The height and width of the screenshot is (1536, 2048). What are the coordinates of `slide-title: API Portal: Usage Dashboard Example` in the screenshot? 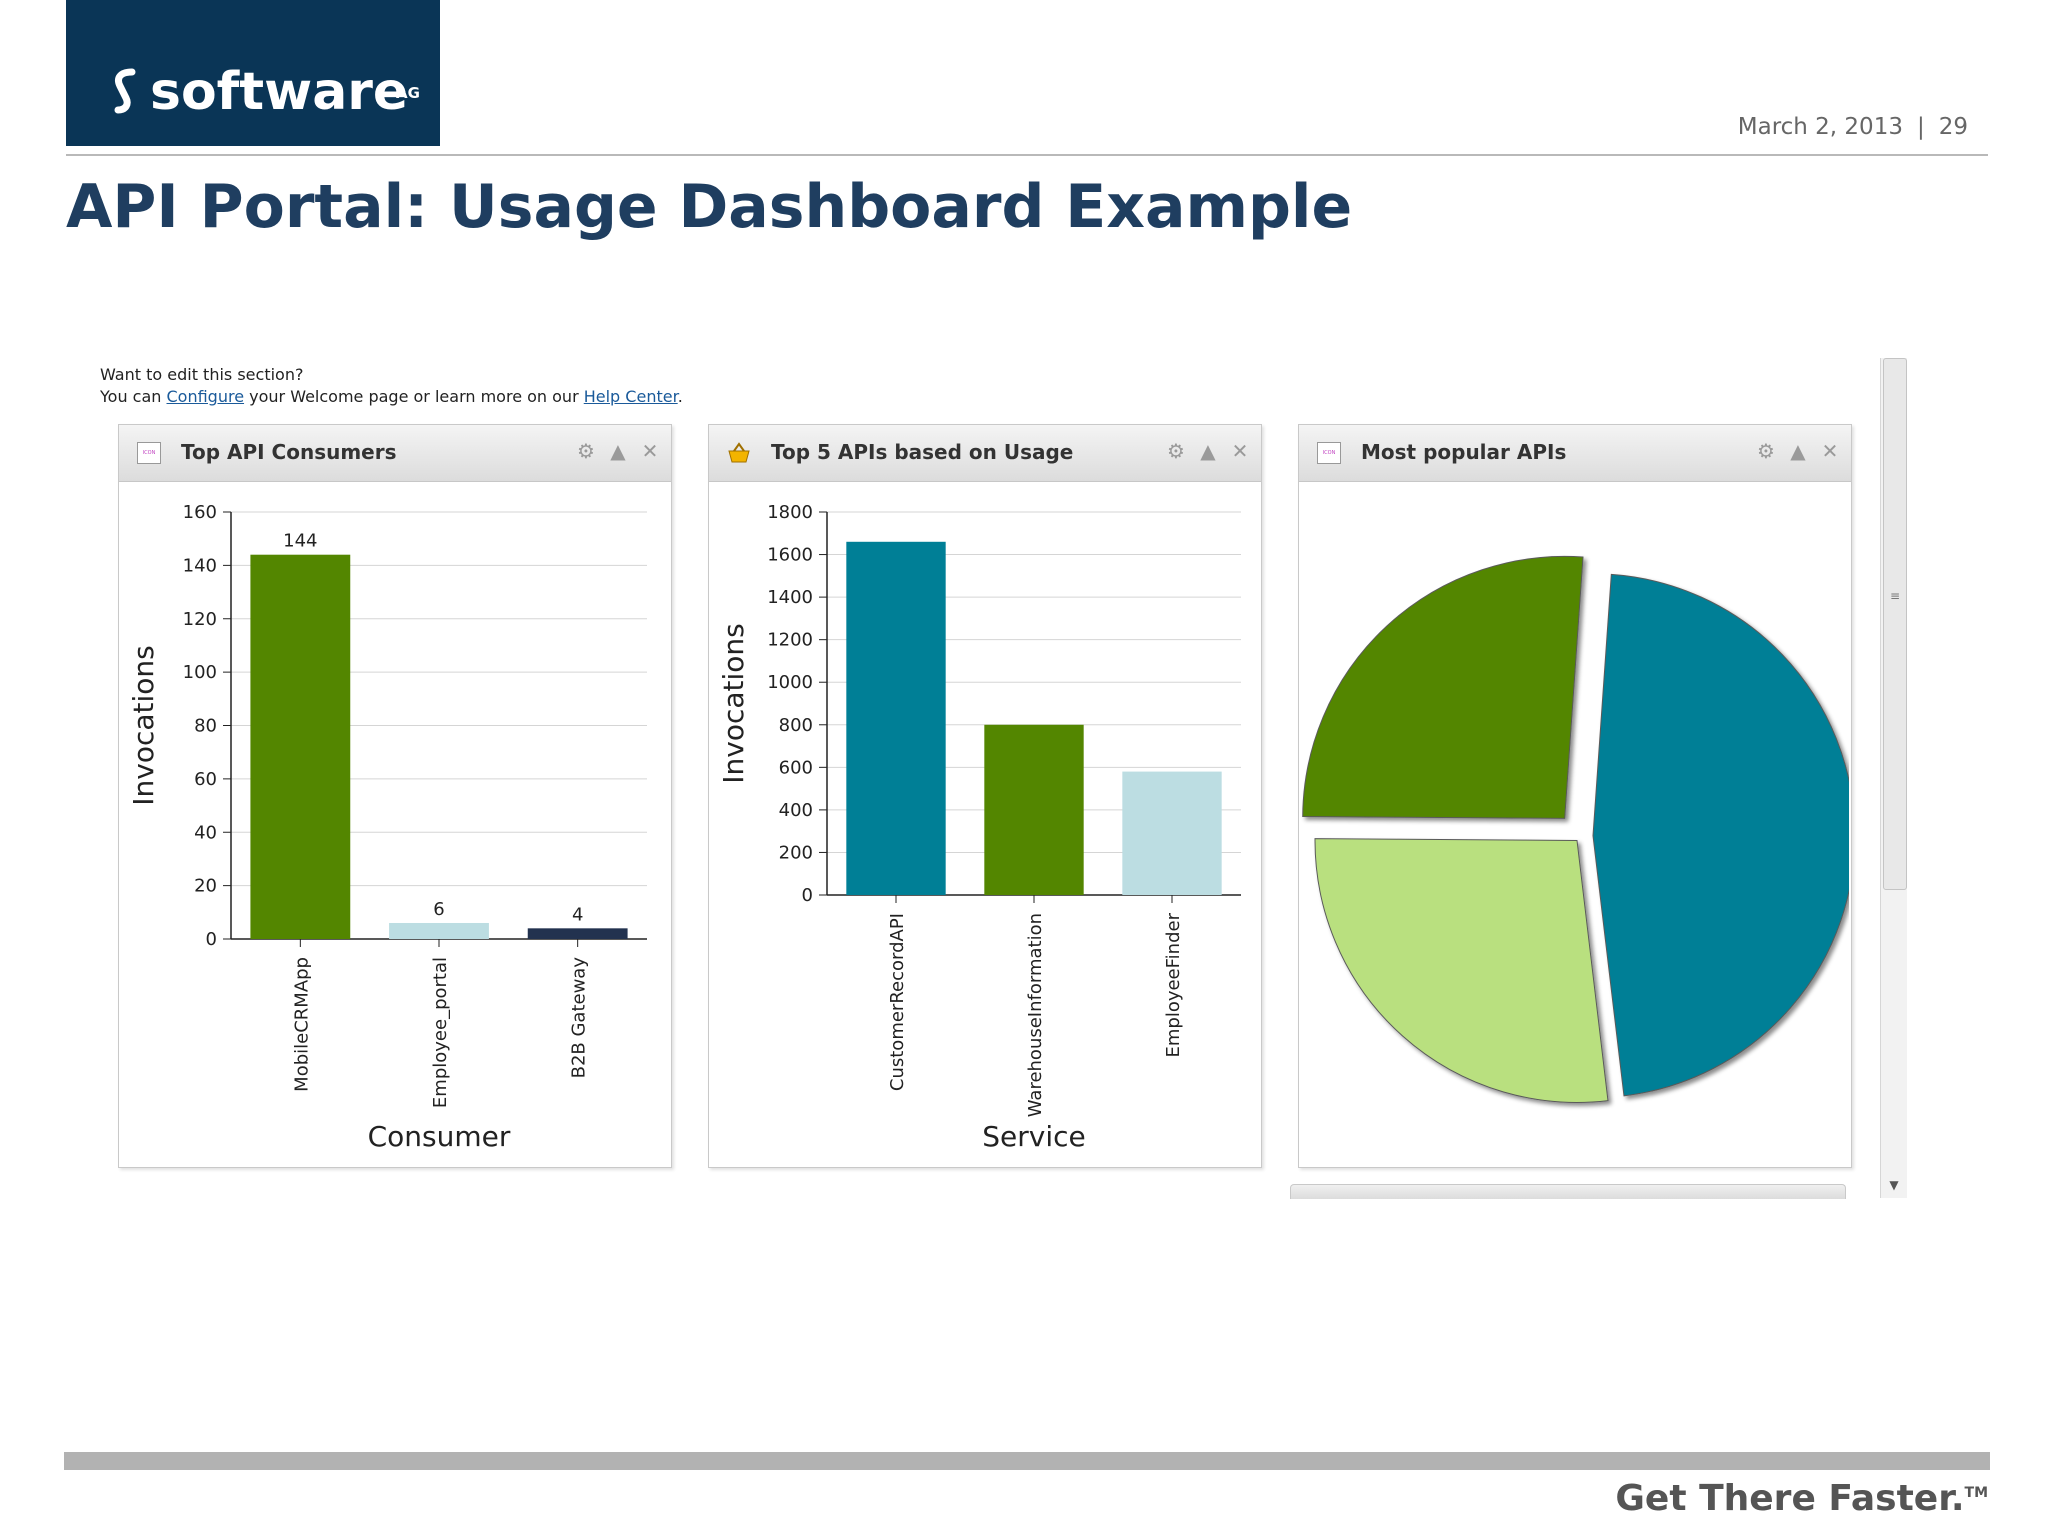 It's located at (709, 207).